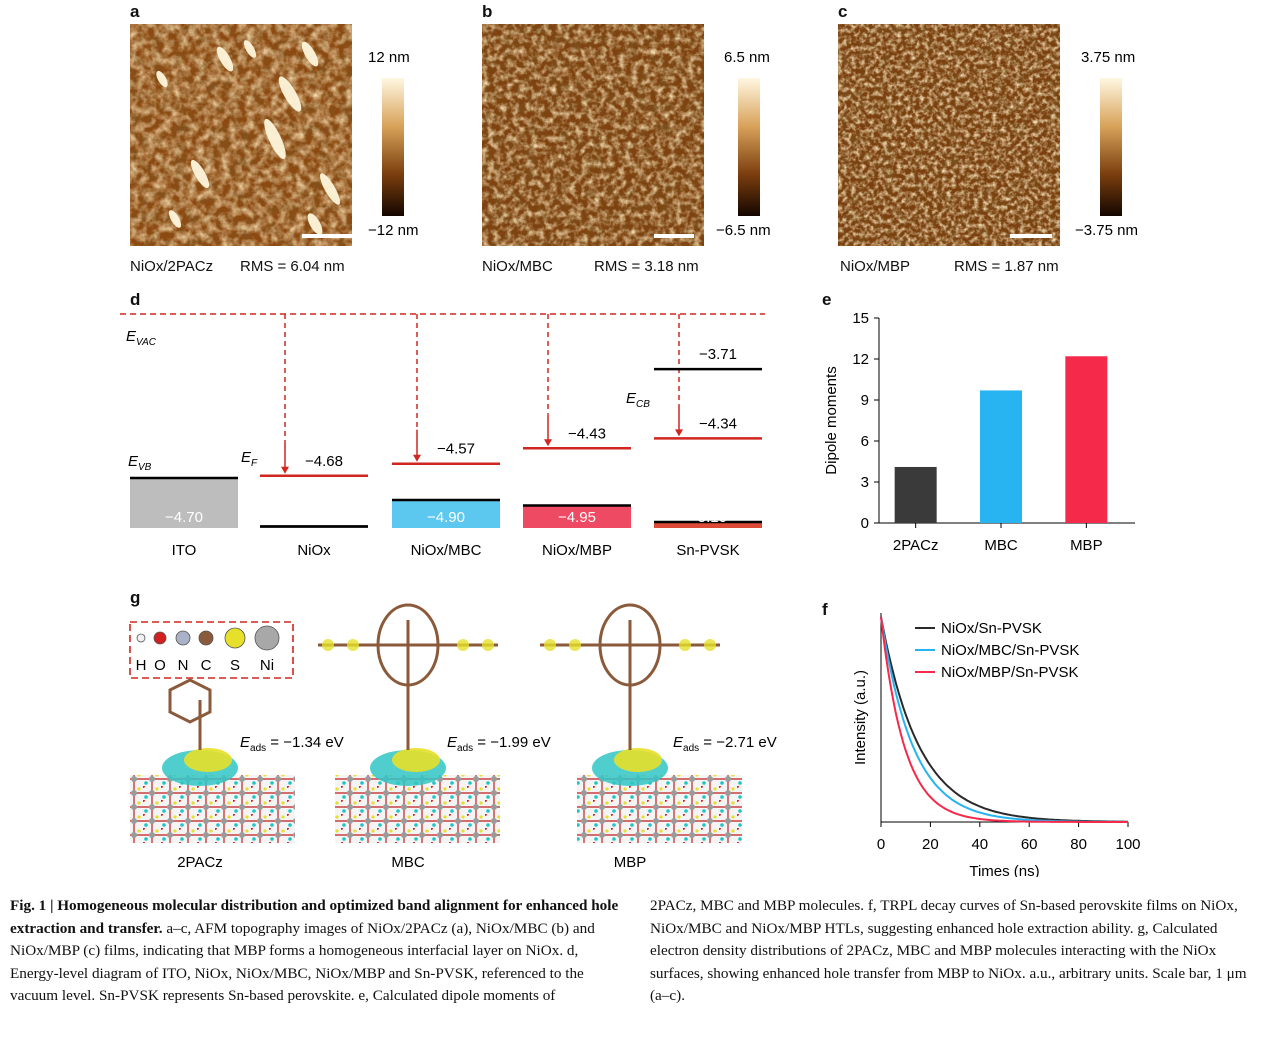 The height and width of the screenshot is (1041, 1269). What do you see at coordinates (1108, 57) in the screenshot?
I see `colorbar-c-max: 3.75 nm` at bounding box center [1108, 57].